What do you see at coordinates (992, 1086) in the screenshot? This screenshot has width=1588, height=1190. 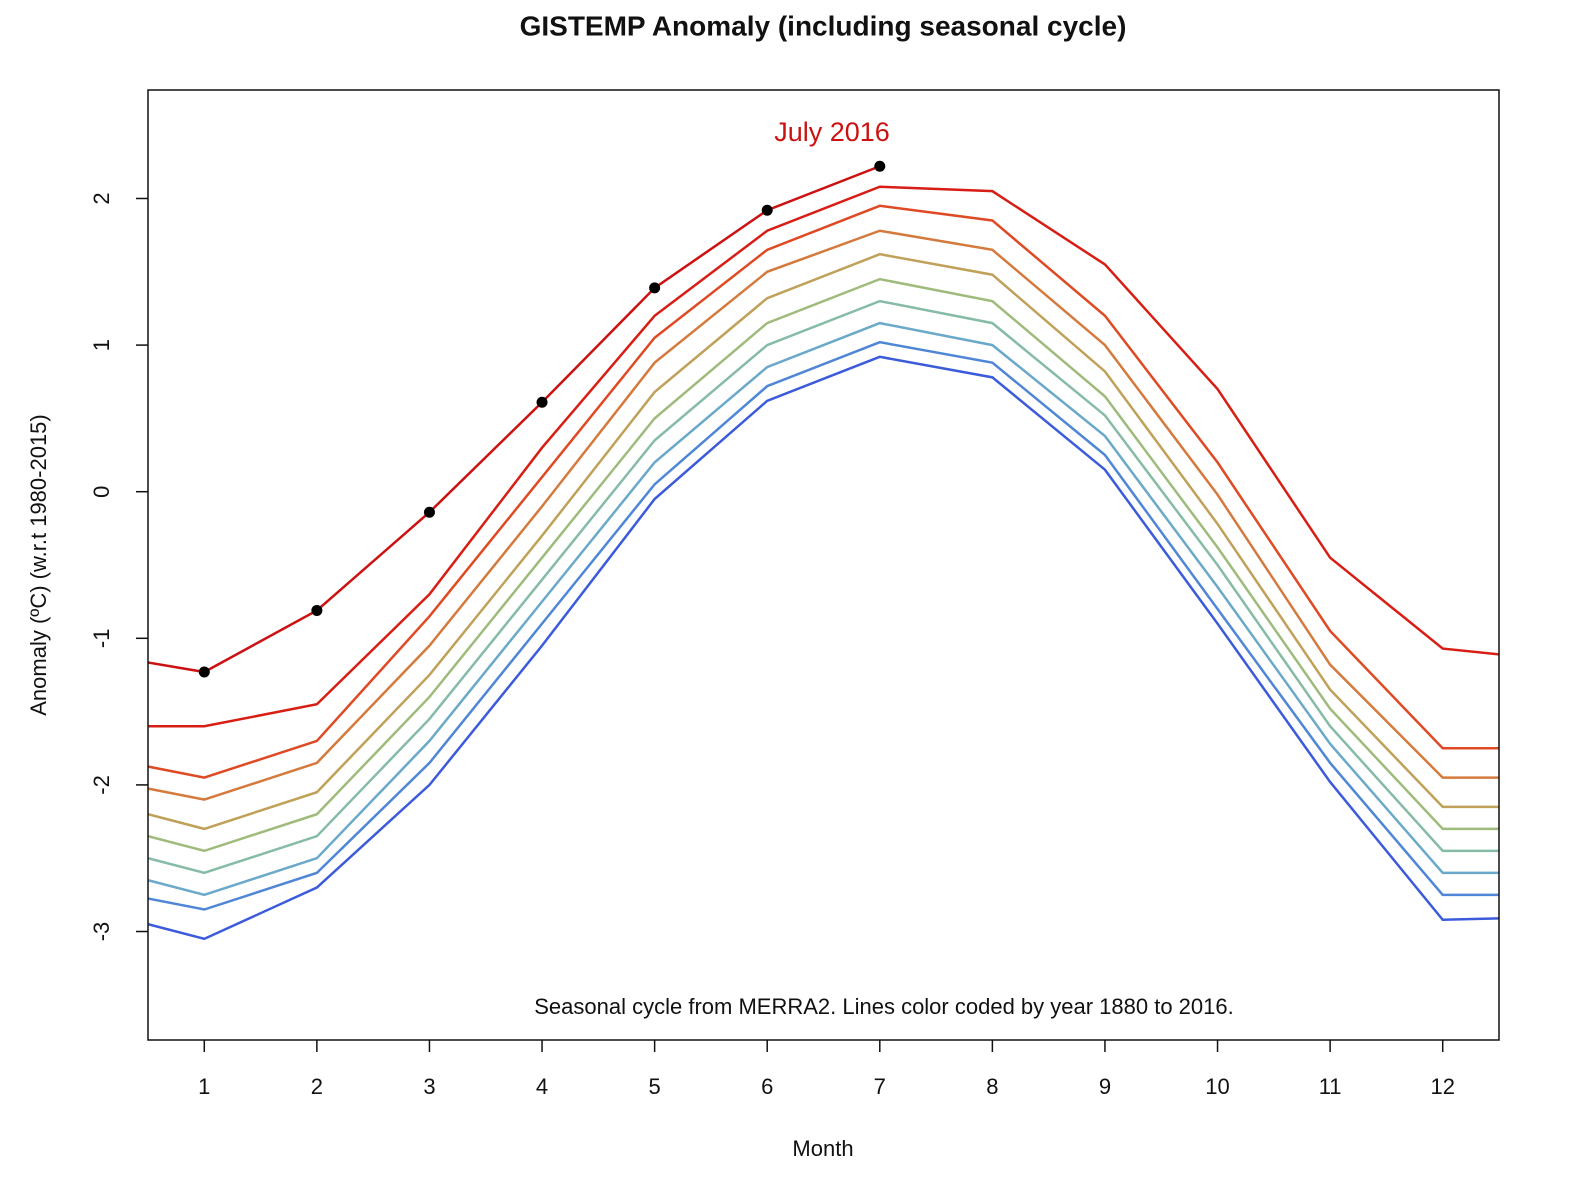 I see `x-tick-label: 8` at bounding box center [992, 1086].